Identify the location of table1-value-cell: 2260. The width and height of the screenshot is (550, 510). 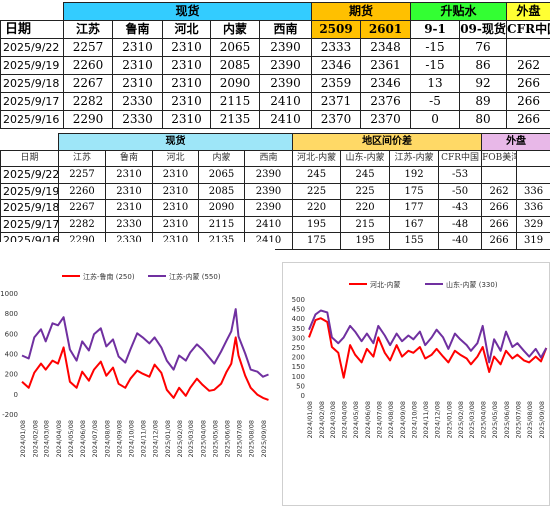
(88, 66).